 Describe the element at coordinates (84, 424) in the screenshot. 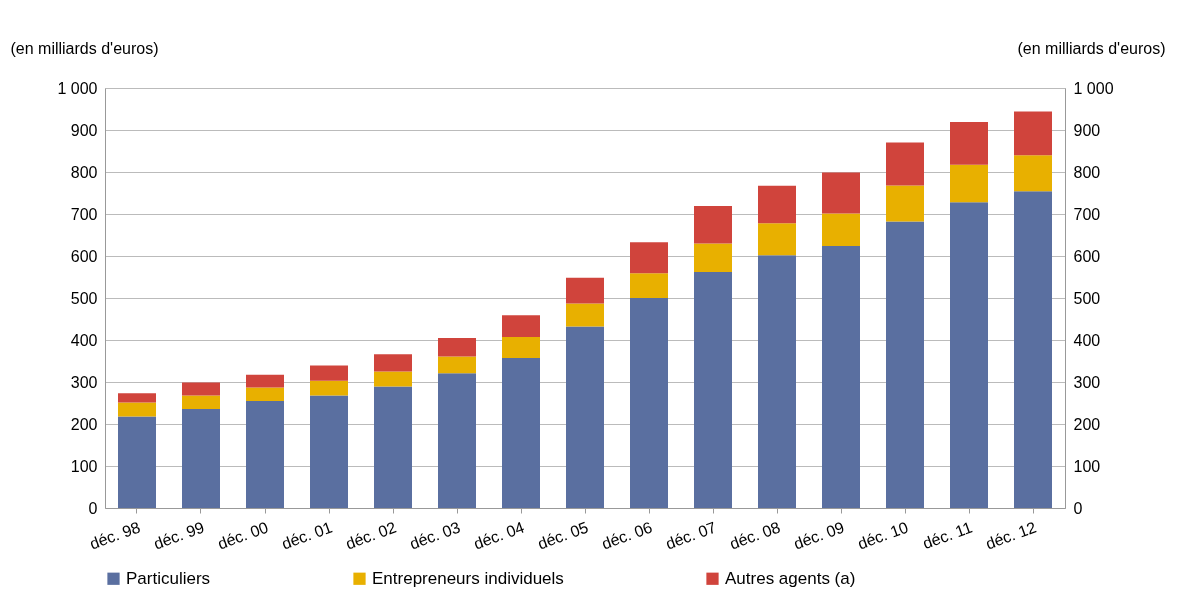

I see `y-tick-label: 200` at that location.